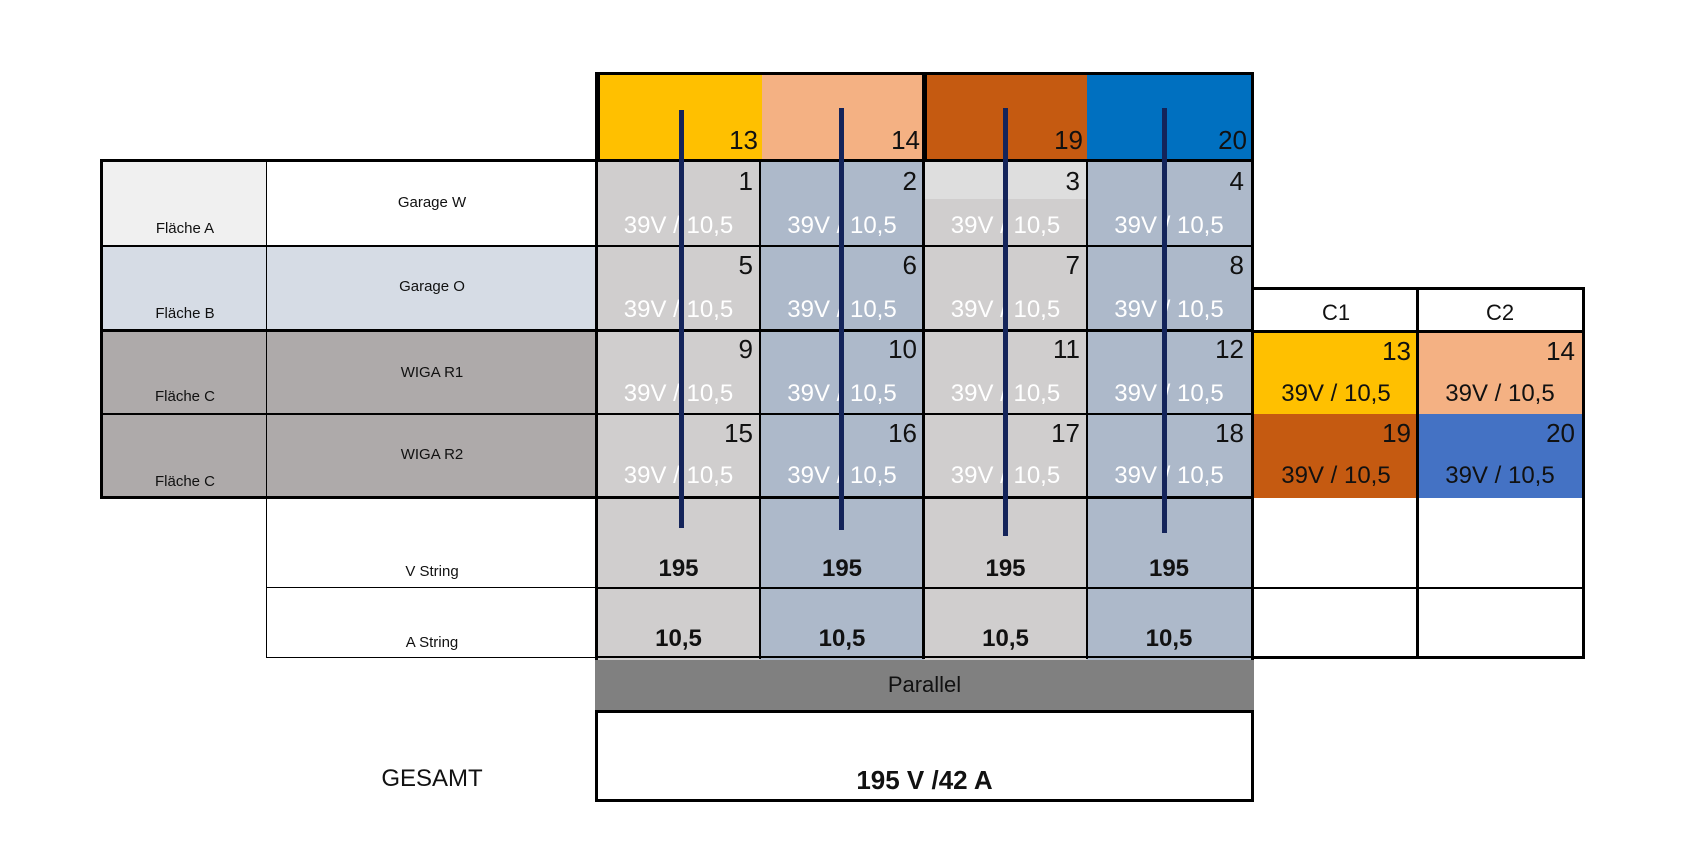  I want to click on module-number: 5, so click(745, 265).